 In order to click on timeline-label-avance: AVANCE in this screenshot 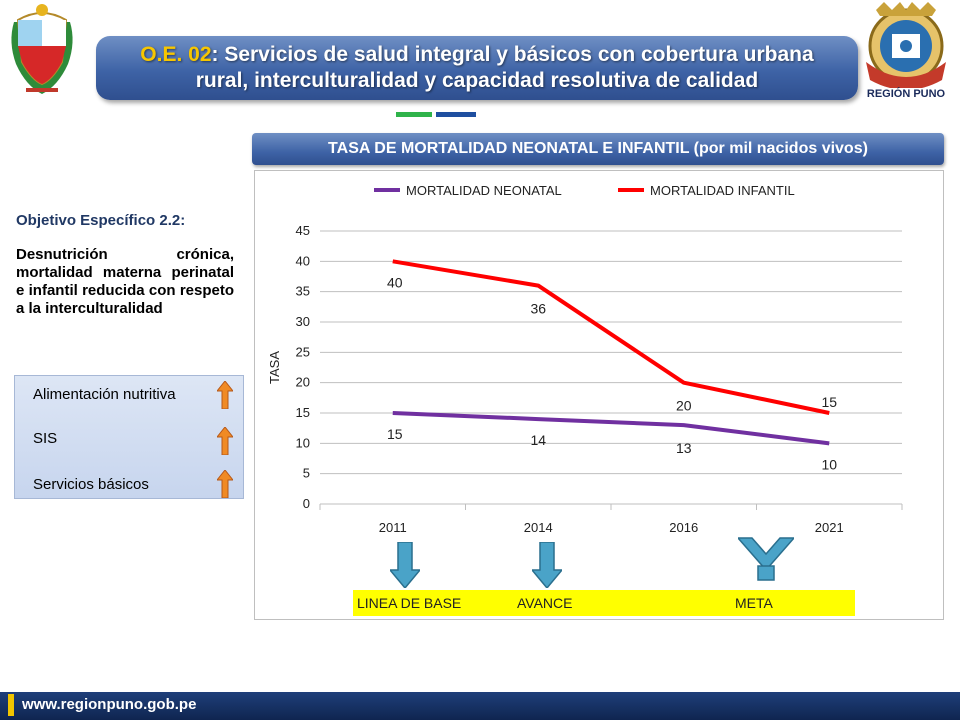, I will do `click(545, 603)`.